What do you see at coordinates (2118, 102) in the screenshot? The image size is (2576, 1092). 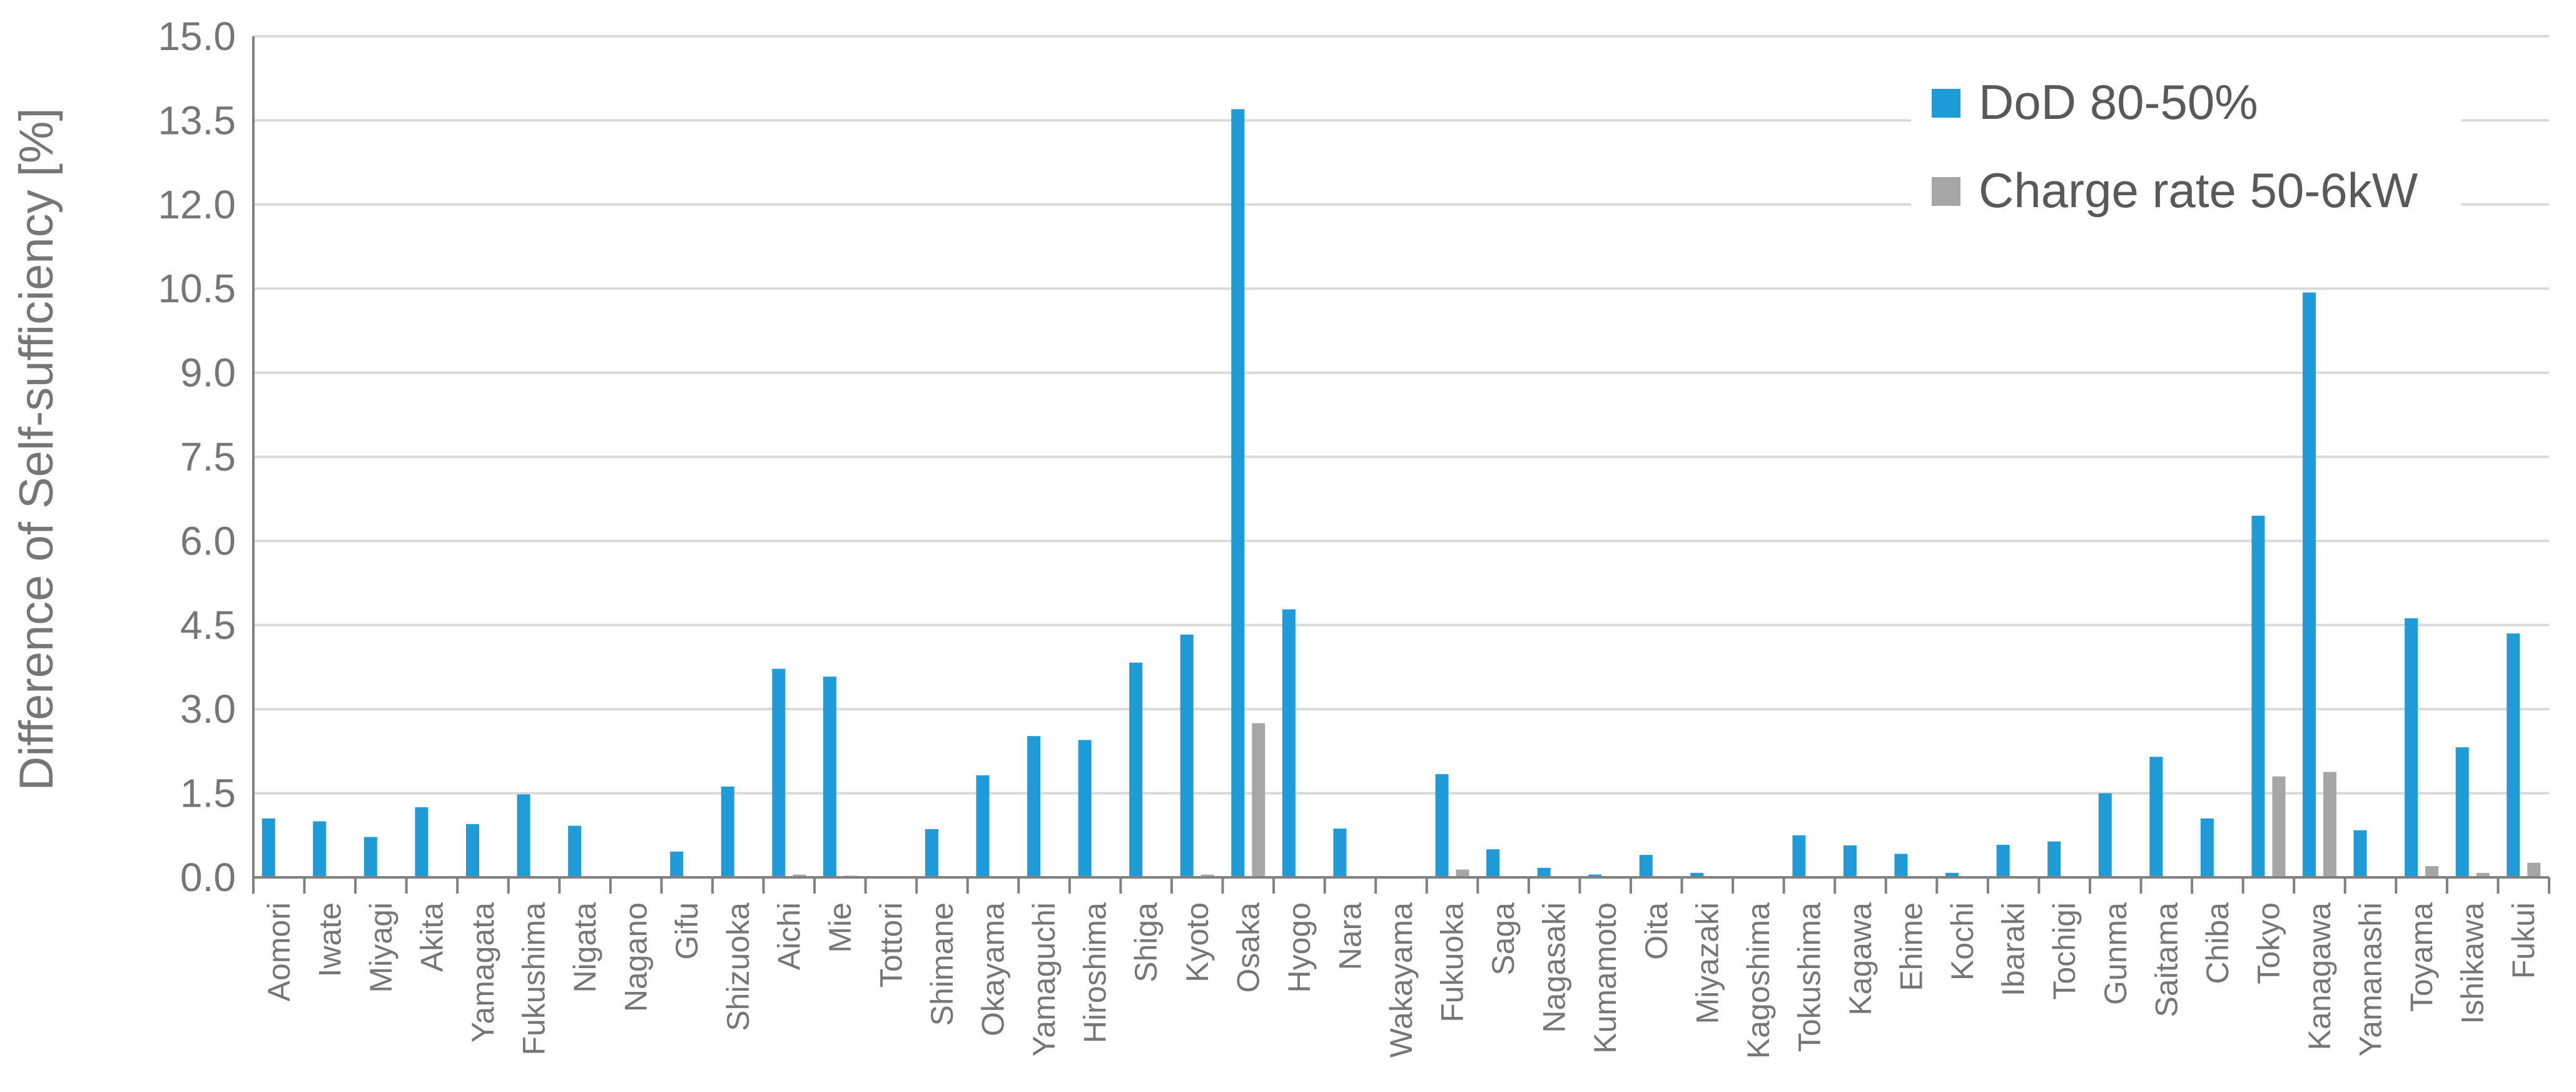 I see `legend-label-dod: DoD 80-50%` at bounding box center [2118, 102].